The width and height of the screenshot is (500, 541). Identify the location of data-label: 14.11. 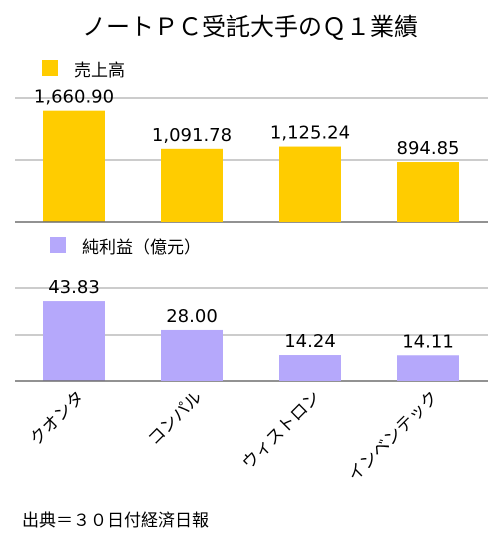
(428, 341).